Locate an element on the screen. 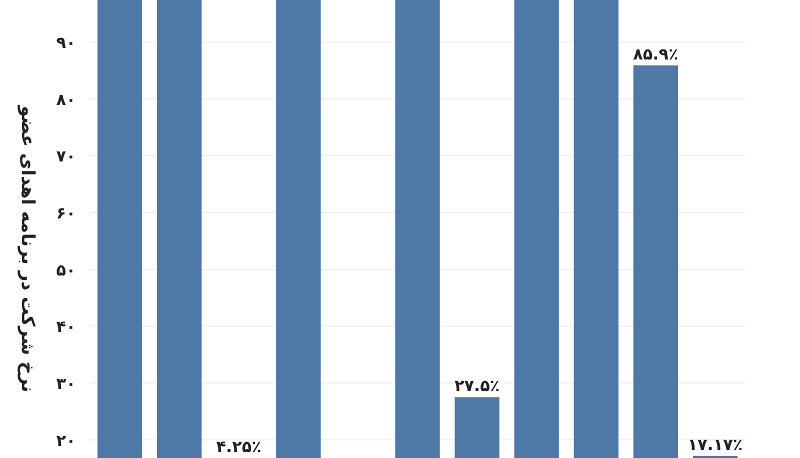 This screenshot has height=458, width=800. data-label: ۲۷.۵٪ is located at coordinates (477, 386).